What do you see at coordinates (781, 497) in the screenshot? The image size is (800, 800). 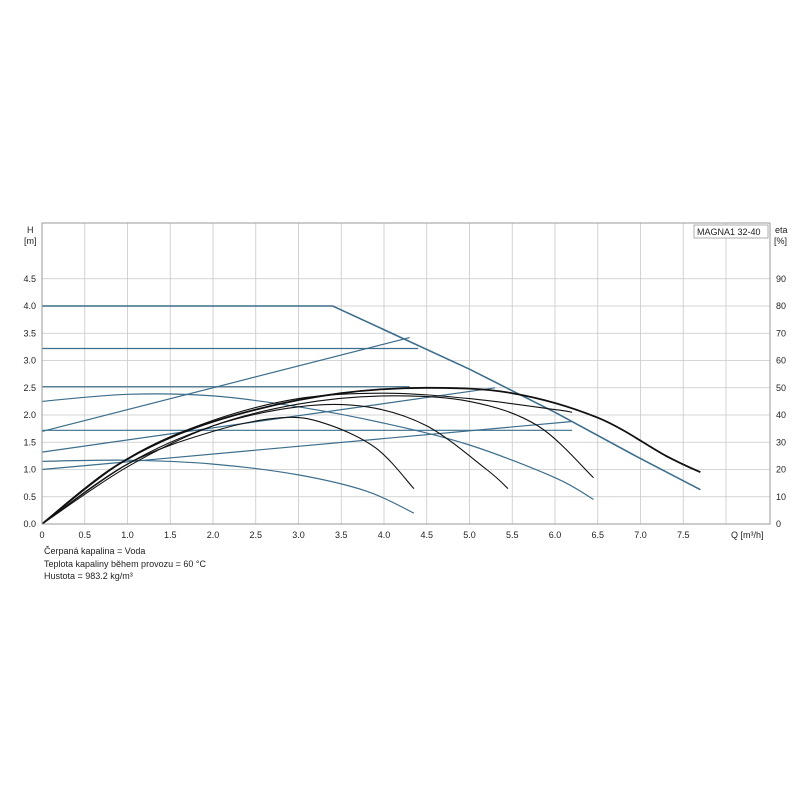 I see `y-right-tick-label: 10` at bounding box center [781, 497].